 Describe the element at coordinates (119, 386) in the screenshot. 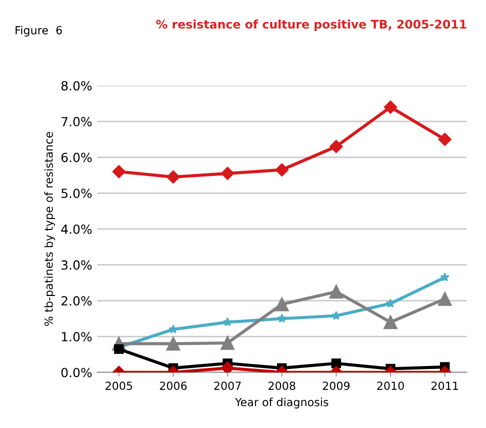

I see `x-tick-label: 2005` at that location.